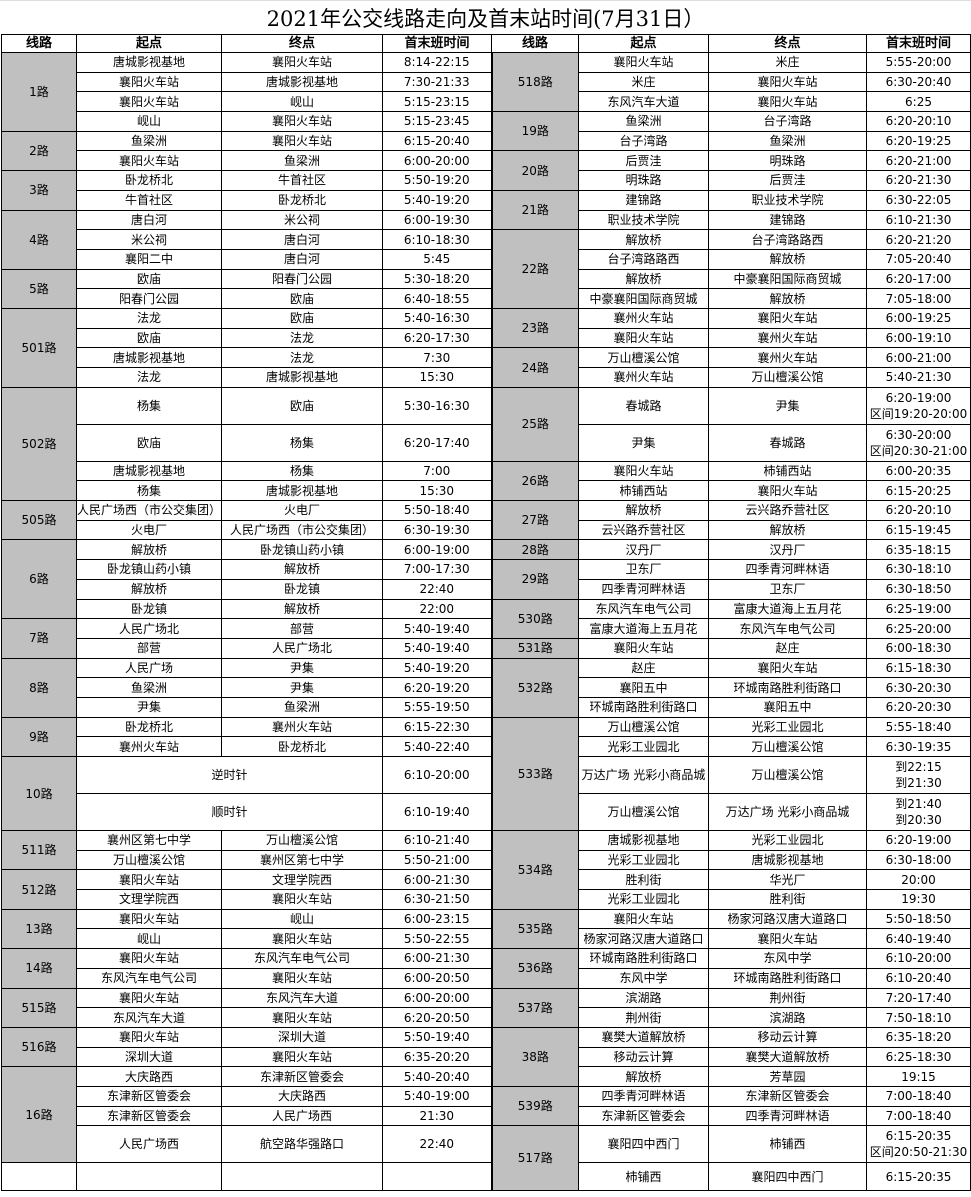 This screenshot has height=1197, width=971. What do you see at coordinates (643, 707) in the screenshot?
I see `start-stop: 环城南路胜利街路口` at bounding box center [643, 707].